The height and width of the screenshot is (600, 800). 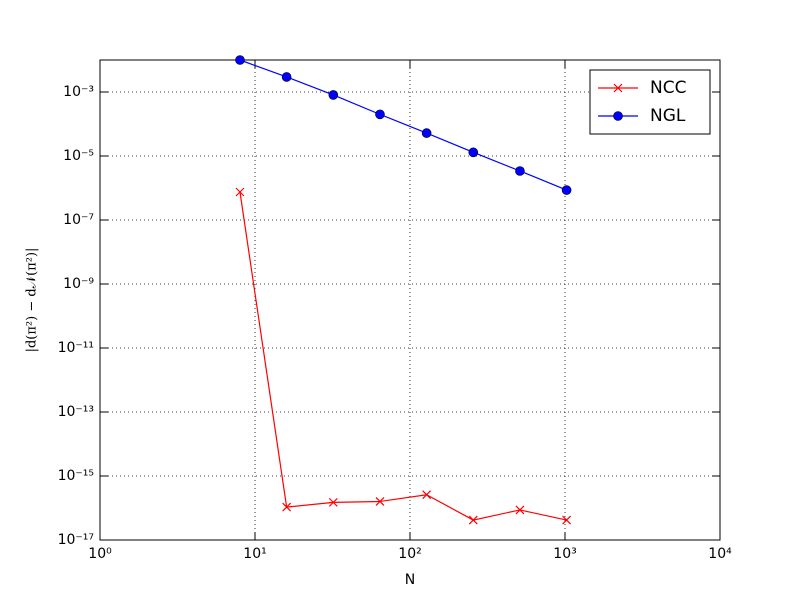 I want to click on x-tick-label: 10⁰, so click(x=100, y=554).